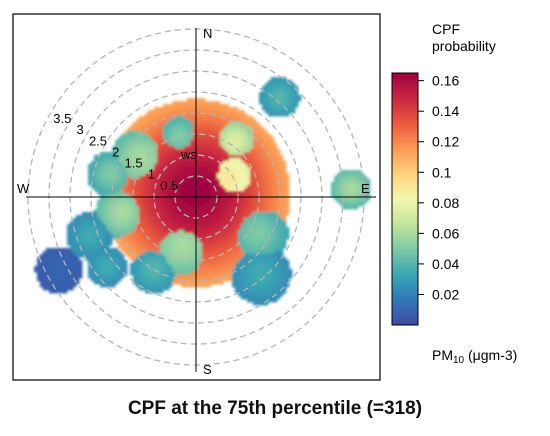 This screenshot has height=436, width=550. What do you see at coordinates (134, 163) in the screenshot?
I see `ws-tick-label: 1.5` at bounding box center [134, 163].